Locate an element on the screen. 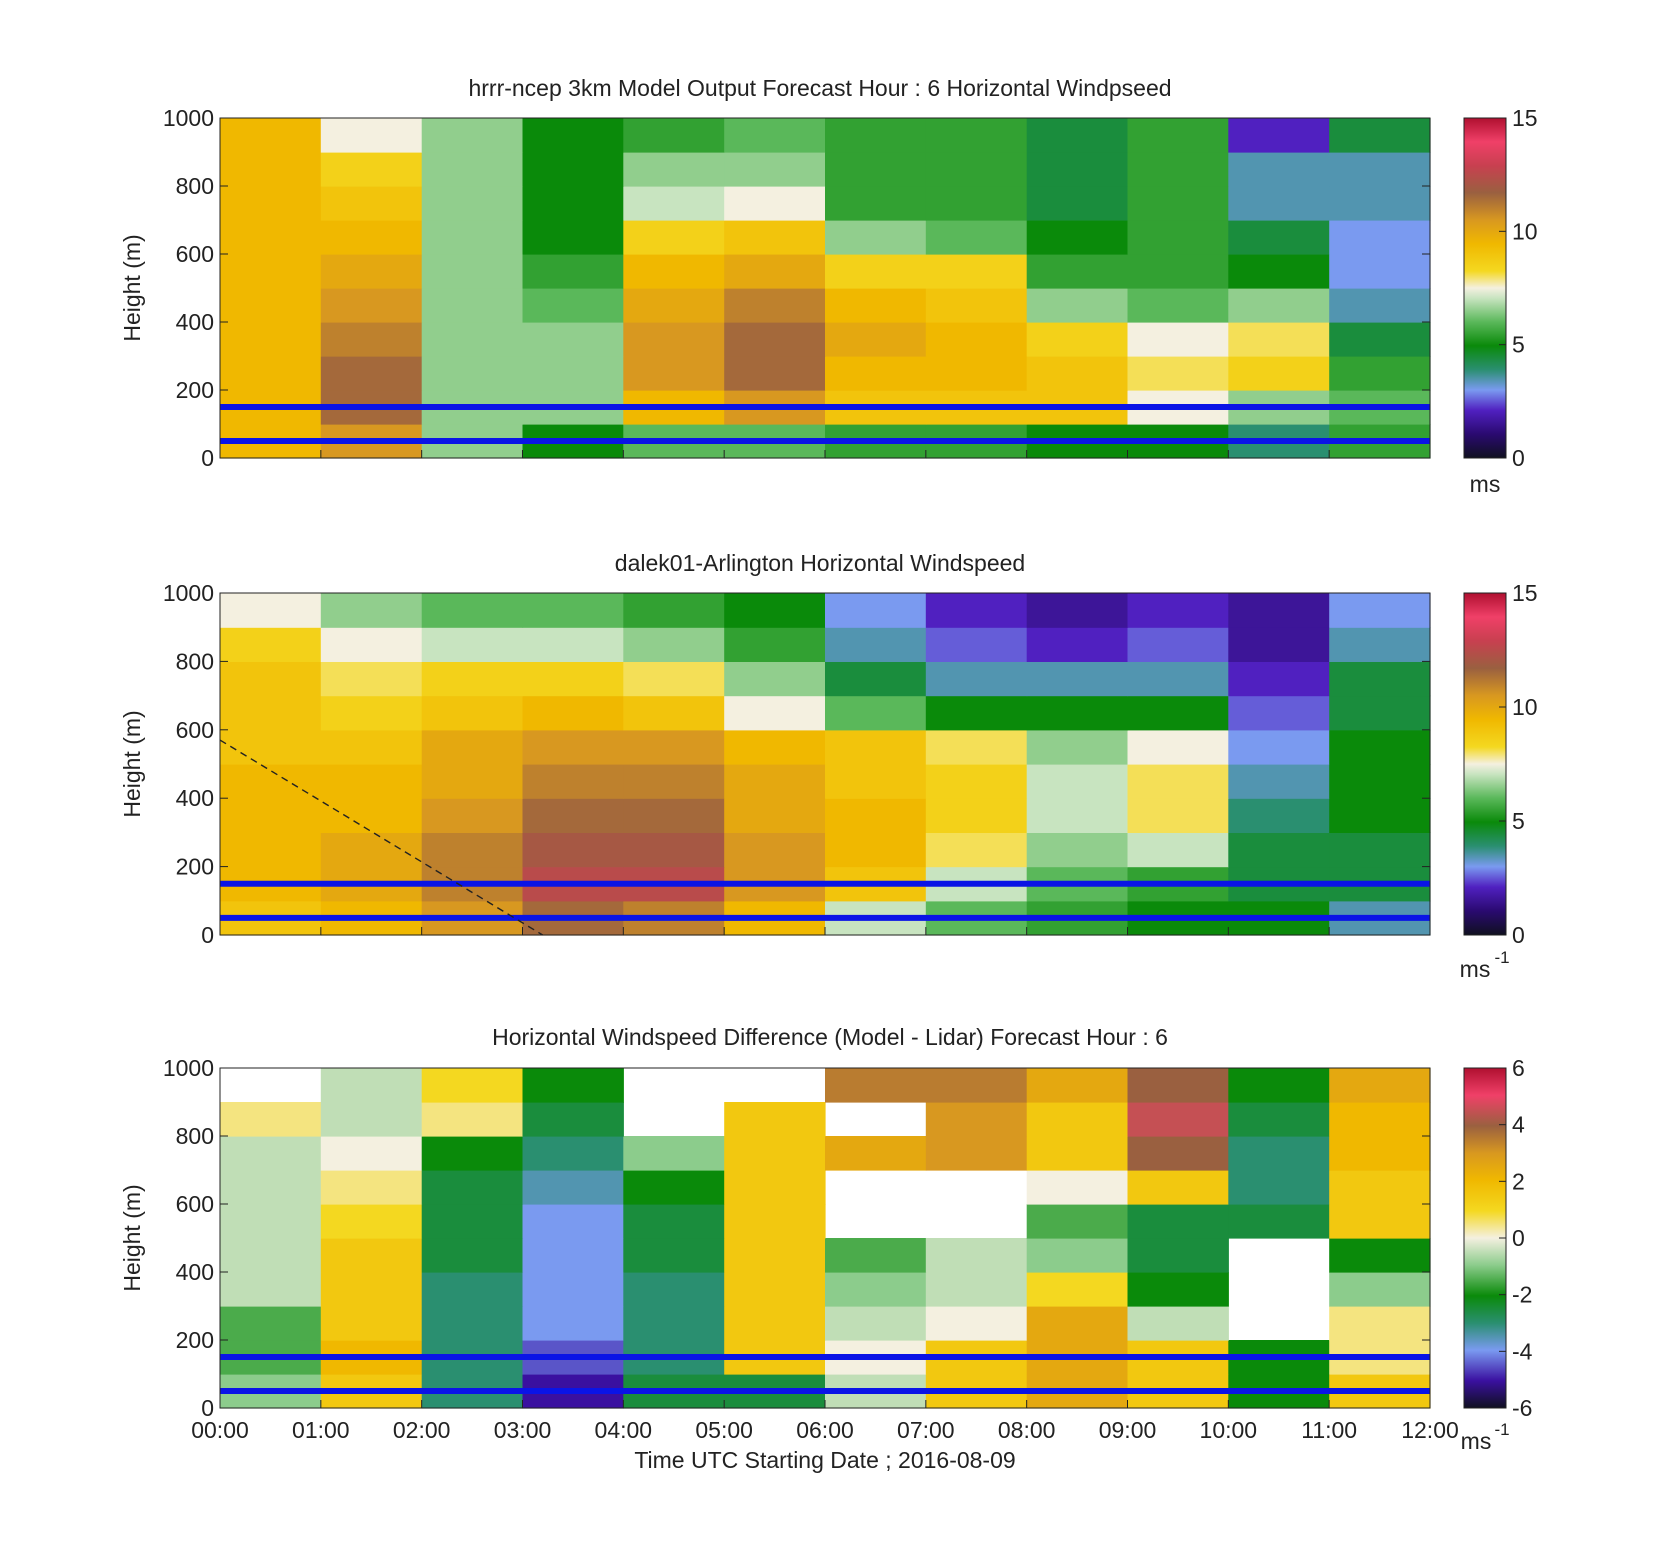 Image resolution: width=1680 pixels, height=1561 pixels. colorbar-tick-label: 15 is located at coordinates (1525, 118).